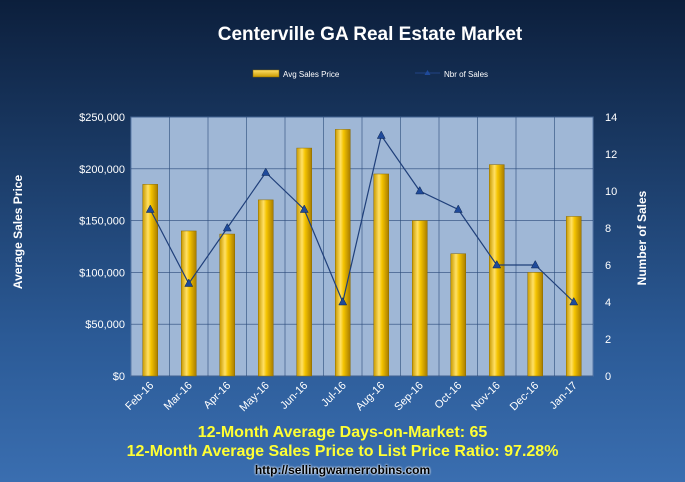 This screenshot has width=685, height=482. I want to click on x-tick-label: Aug-16, so click(371, 397).